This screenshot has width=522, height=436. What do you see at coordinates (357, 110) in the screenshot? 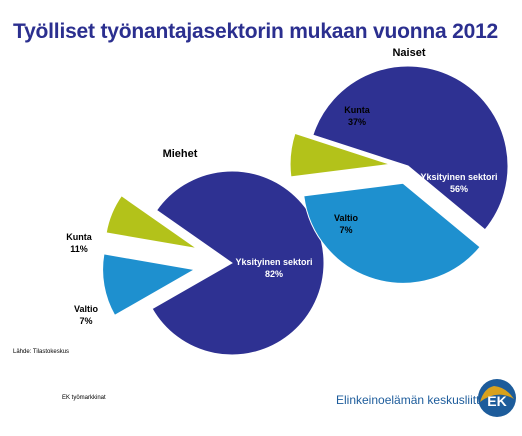
I see `slice-label-women-kunta: Kunta` at bounding box center [357, 110].